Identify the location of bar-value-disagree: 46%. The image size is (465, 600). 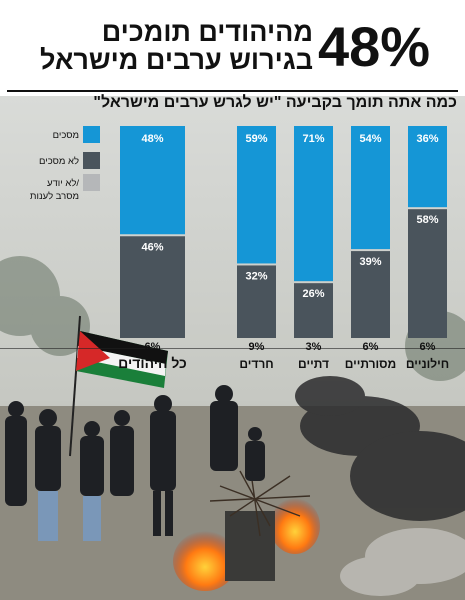
(152, 247).